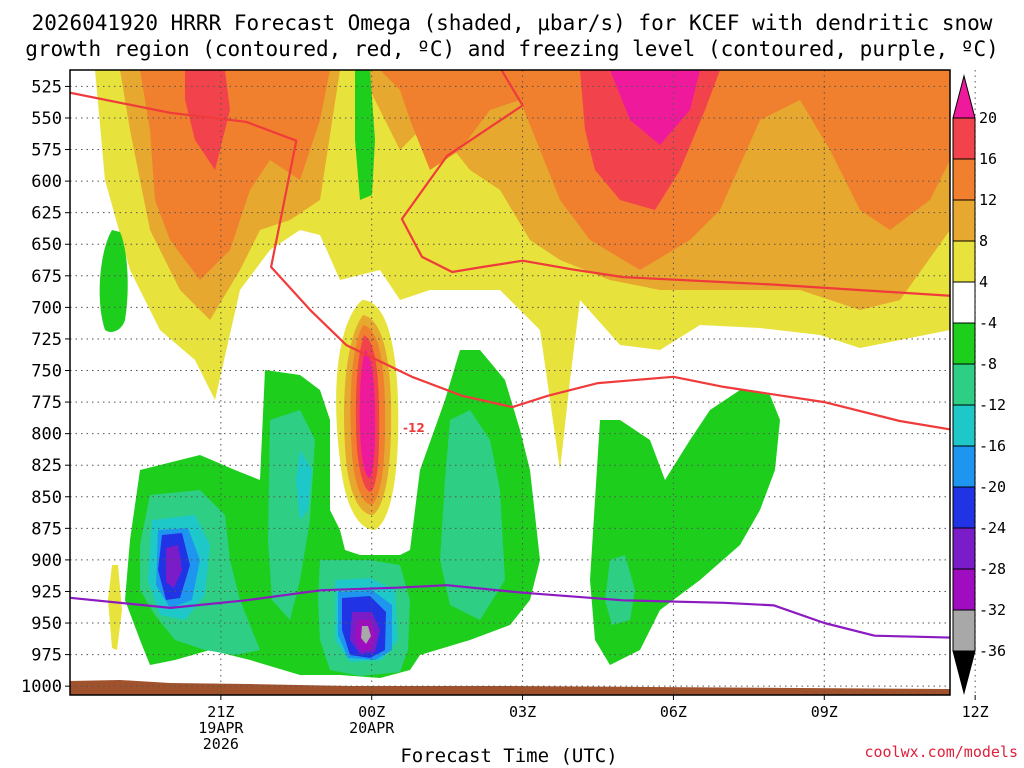  I want to click on y-tick-label: 675, so click(46, 277).